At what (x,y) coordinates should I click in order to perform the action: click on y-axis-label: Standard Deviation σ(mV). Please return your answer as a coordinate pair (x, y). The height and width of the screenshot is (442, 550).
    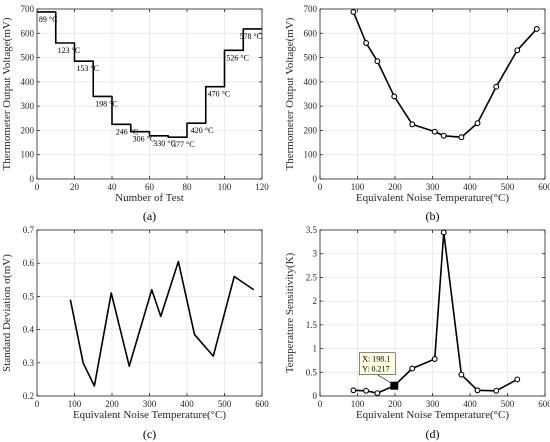
    Looking at the image, I should click on (7, 313).